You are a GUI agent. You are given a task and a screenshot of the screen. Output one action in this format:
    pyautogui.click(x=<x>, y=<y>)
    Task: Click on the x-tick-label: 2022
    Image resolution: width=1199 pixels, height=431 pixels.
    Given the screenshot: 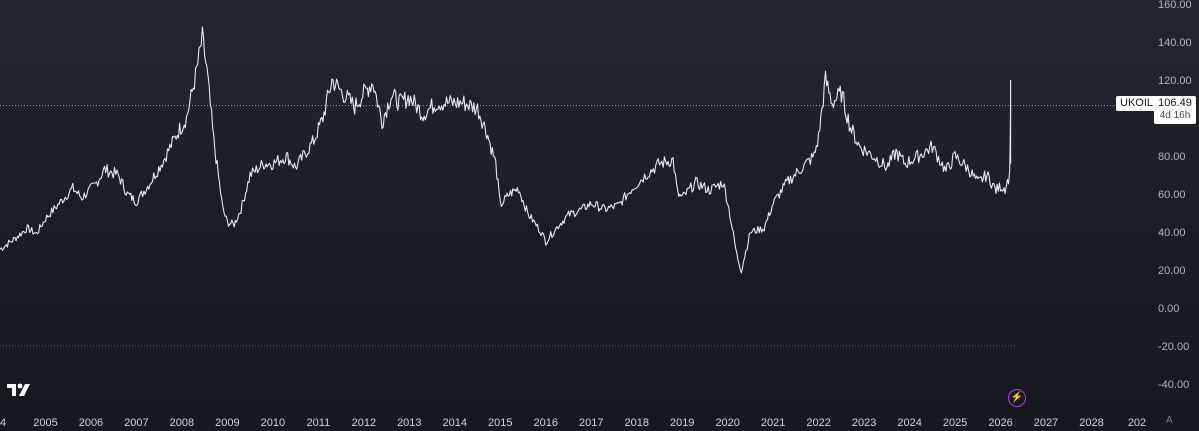 What is the action you would take?
    pyautogui.click(x=818, y=423)
    